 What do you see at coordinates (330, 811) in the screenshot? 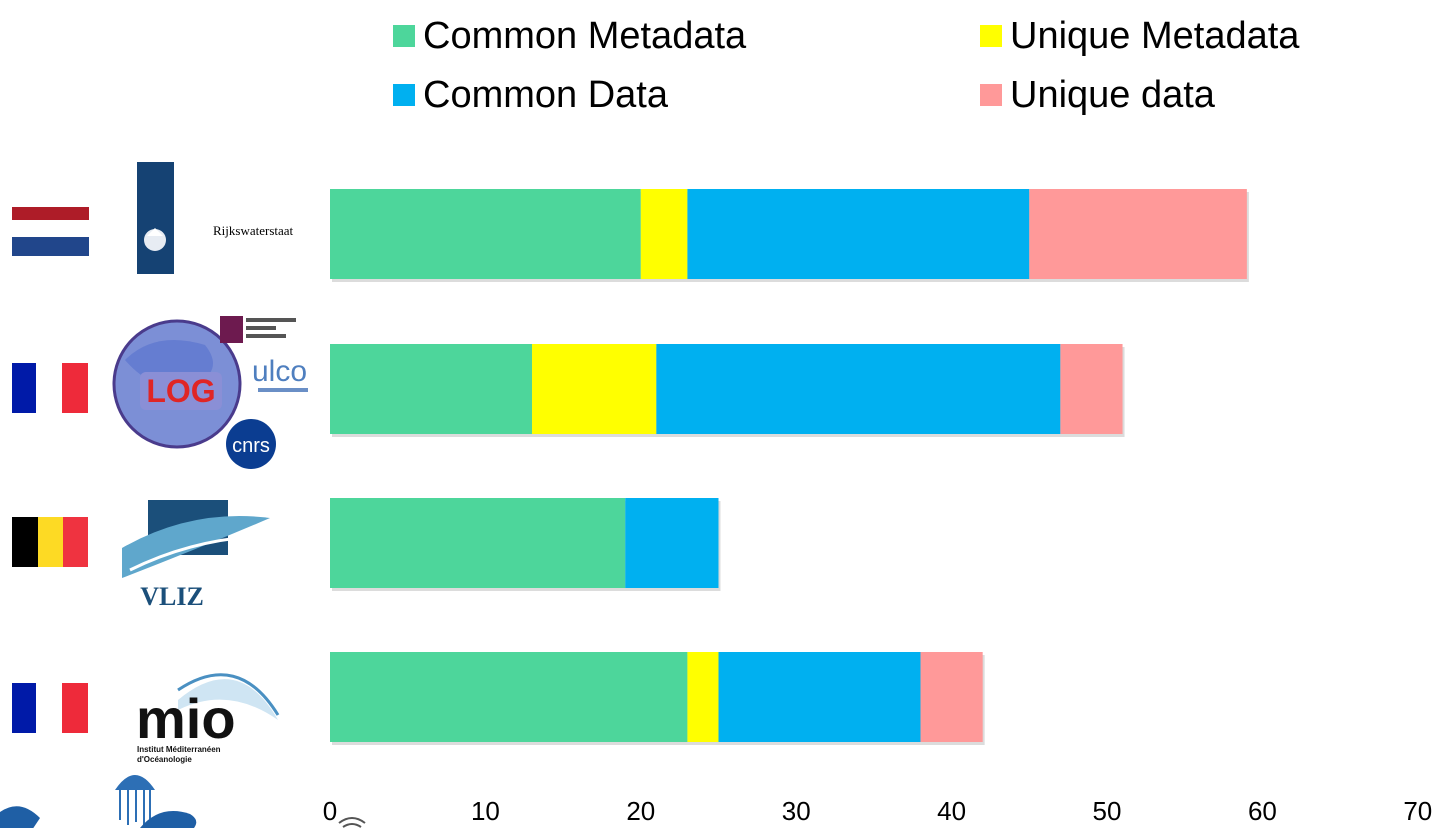
I see `x-tick-label-0: 0` at bounding box center [330, 811].